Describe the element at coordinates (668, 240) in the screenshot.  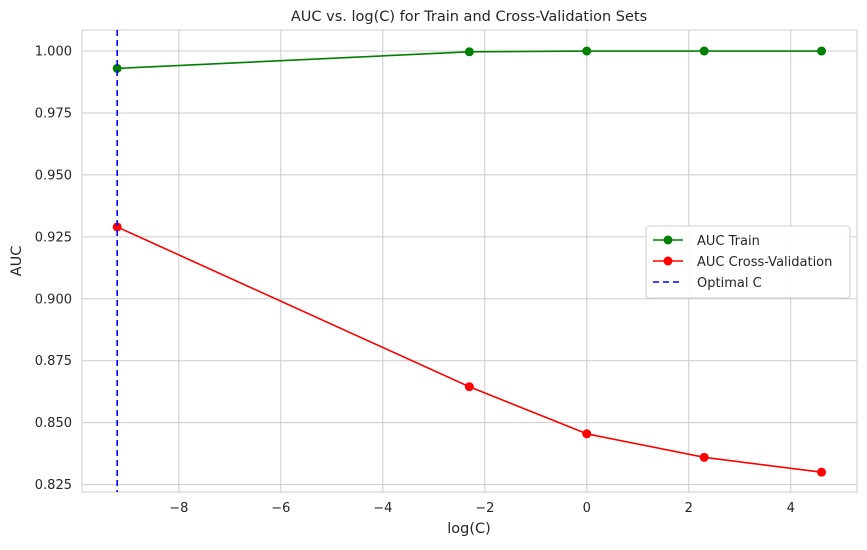
I see `legend-marker-train` at that location.